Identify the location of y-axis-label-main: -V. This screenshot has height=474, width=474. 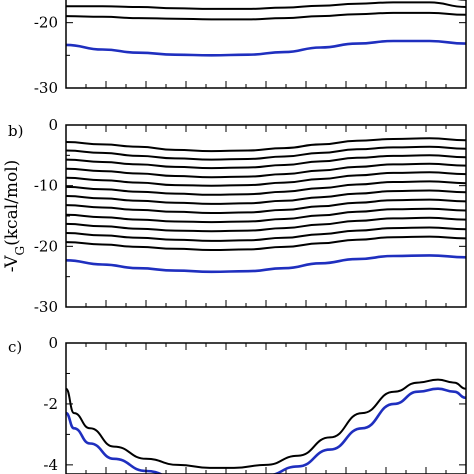
(12, 264).